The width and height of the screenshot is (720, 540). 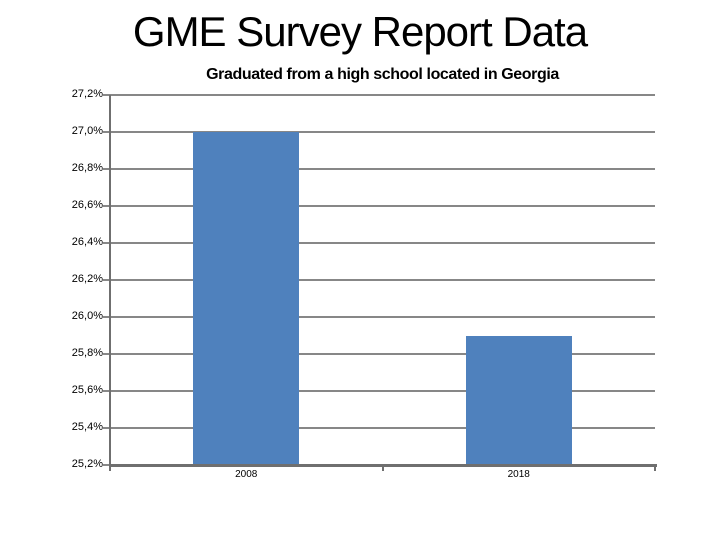 What do you see at coordinates (246, 474) in the screenshot?
I see `x-axis-tick-label: 2008` at bounding box center [246, 474].